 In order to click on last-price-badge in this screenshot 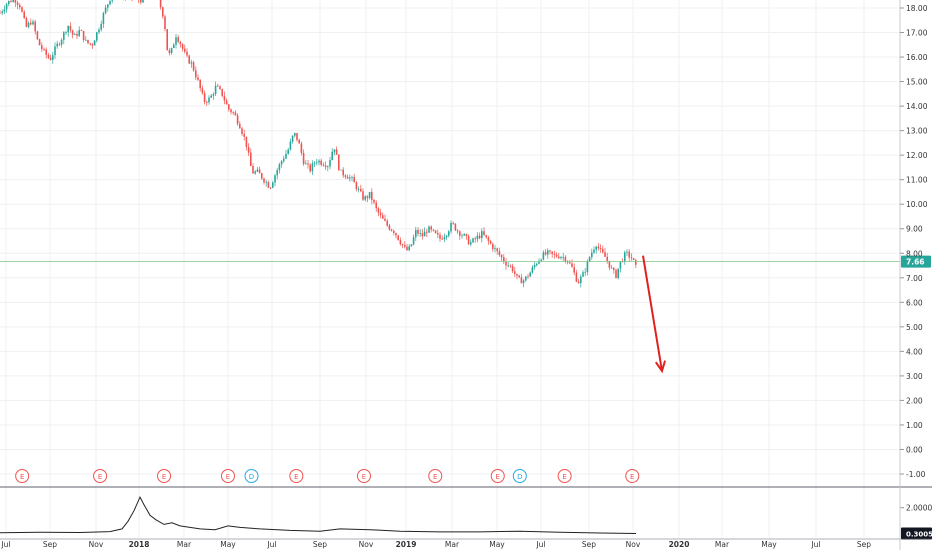, I will do `click(916, 261)`.